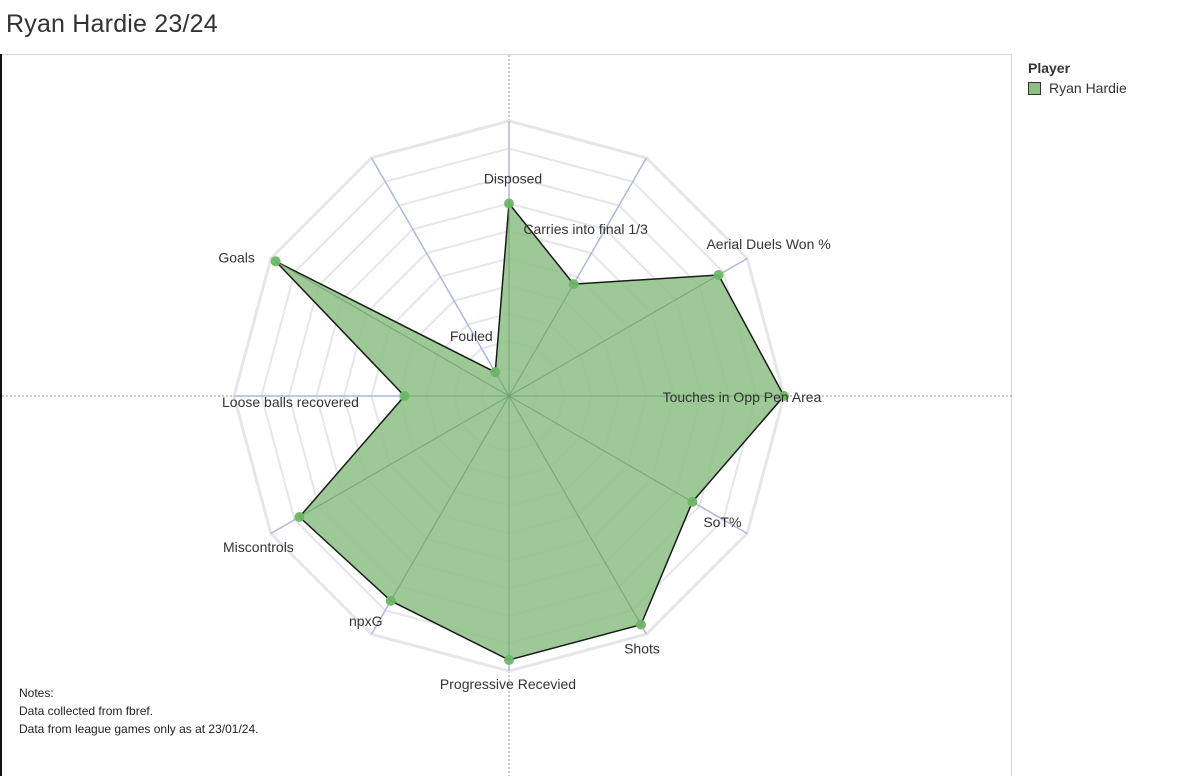  What do you see at coordinates (768, 244) in the screenshot?
I see `axis-label: Aerial Duels Won %` at bounding box center [768, 244].